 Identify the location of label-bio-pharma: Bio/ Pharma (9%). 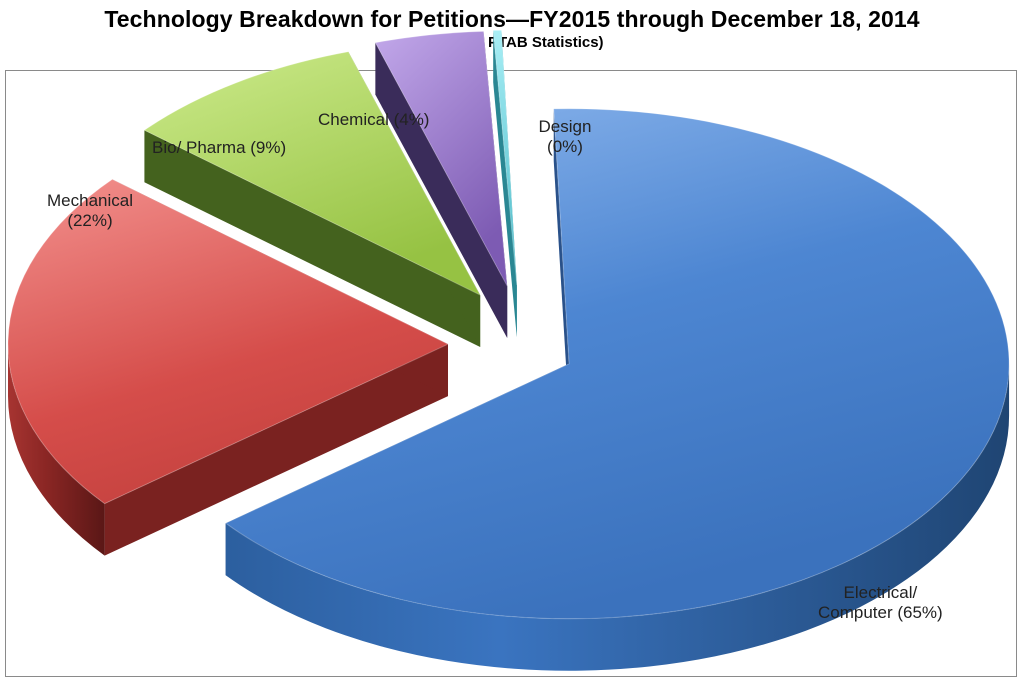
(219, 148).